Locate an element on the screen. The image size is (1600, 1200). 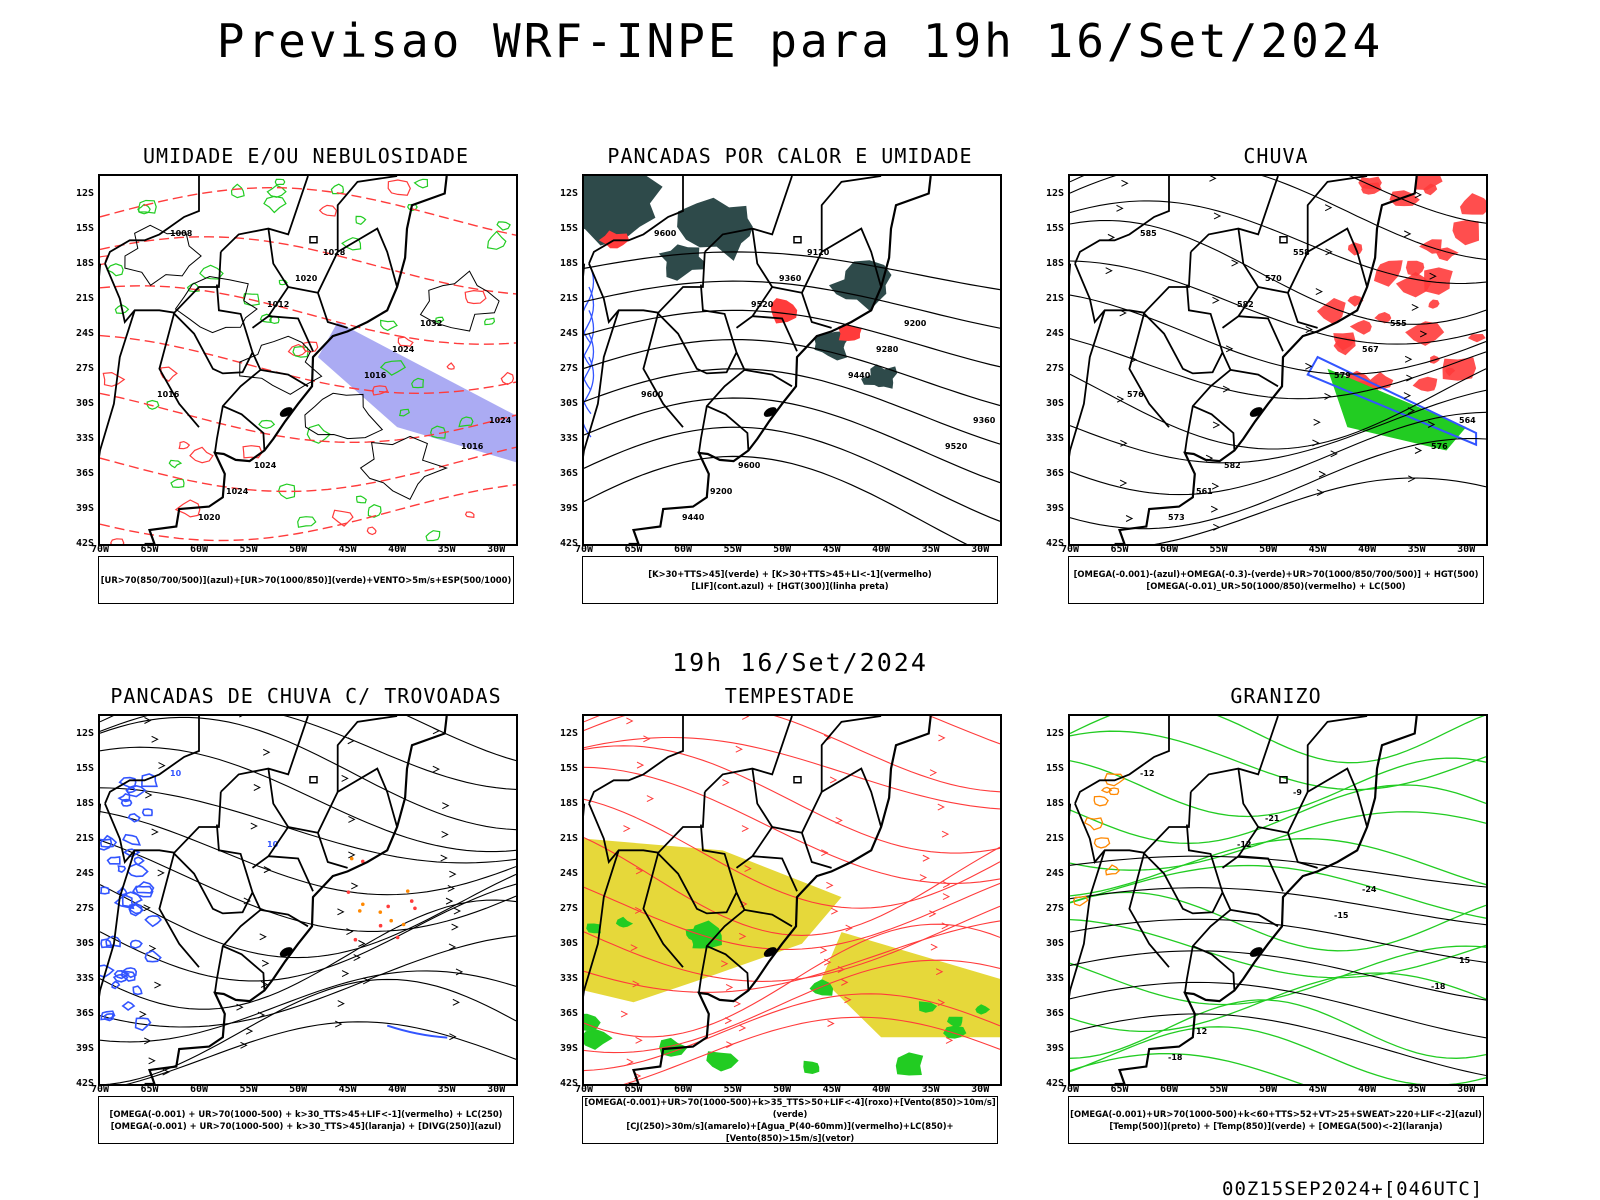
strong-wind-area is located at coordinates (593, 928).